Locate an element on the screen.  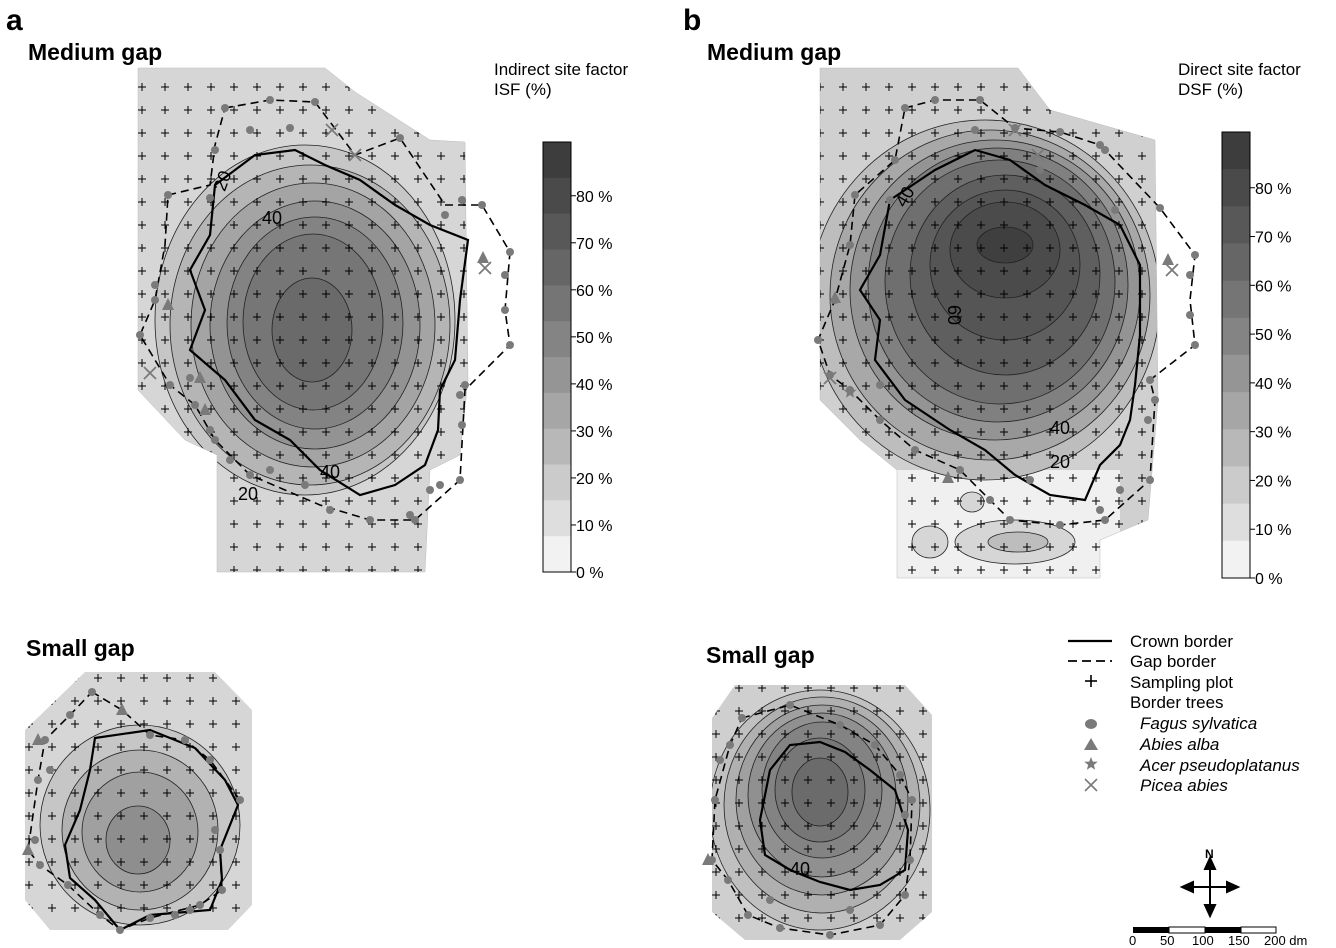
abies-marker is located at coordinates (122, 709).